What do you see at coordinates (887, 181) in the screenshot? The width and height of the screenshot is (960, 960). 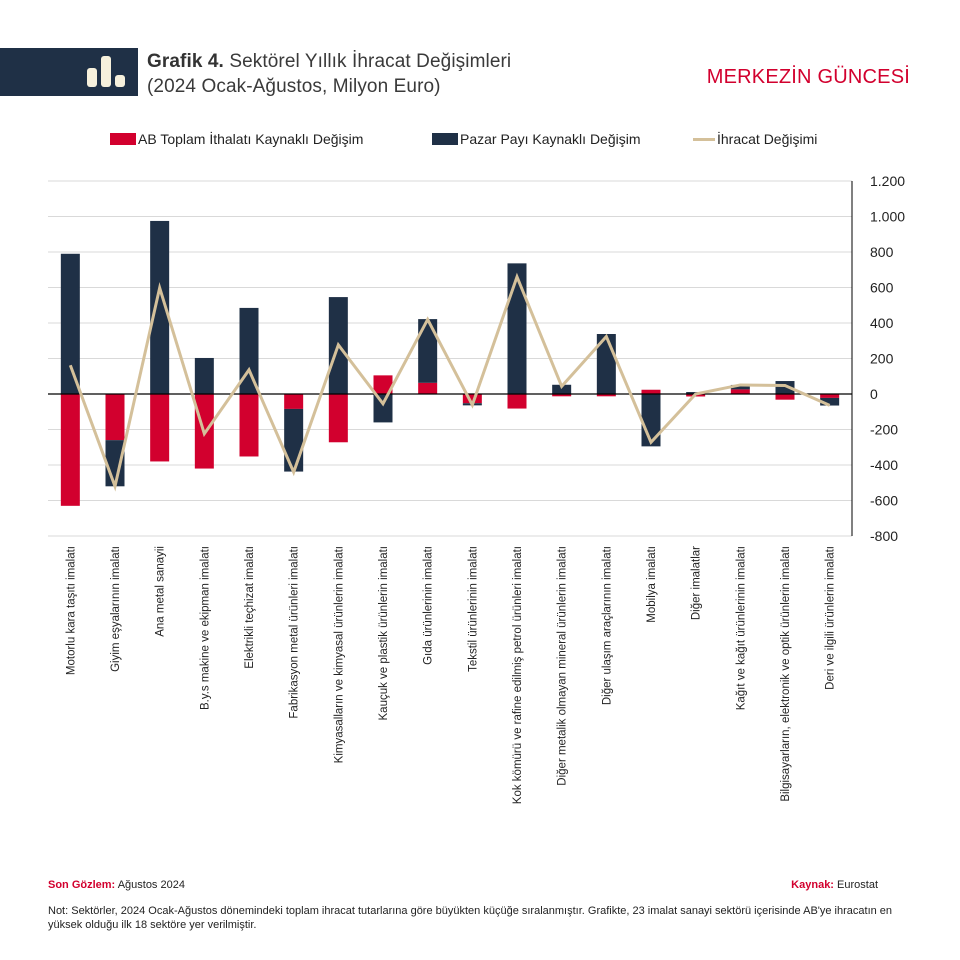 I see `y-tick-label: 1.200` at bounding box center [887, 181].